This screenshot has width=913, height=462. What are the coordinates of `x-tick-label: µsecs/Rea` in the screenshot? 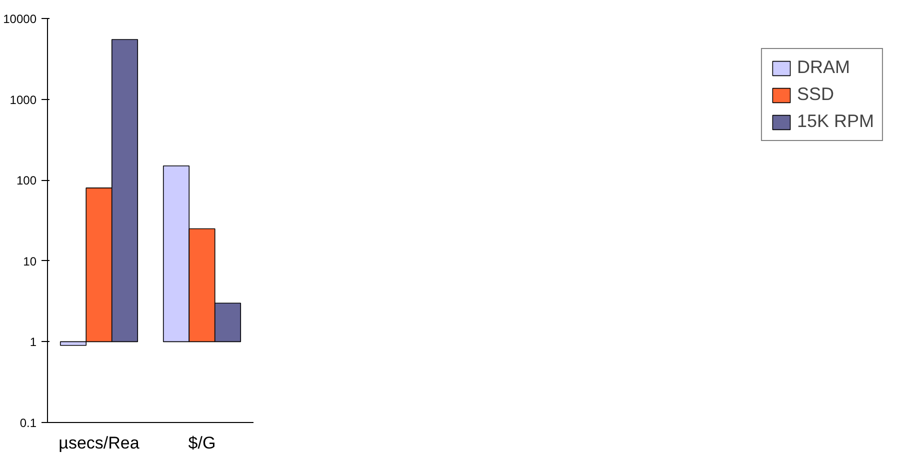 It's located at (99, 443).